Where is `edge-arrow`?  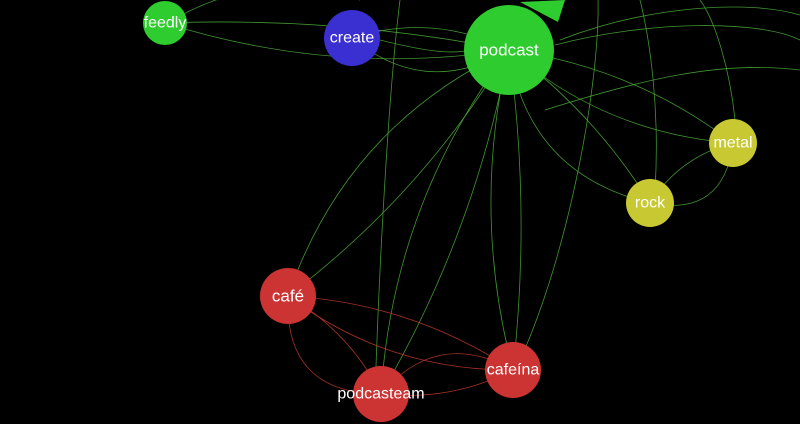 edge-arrow is located at coordinates (542, 11).